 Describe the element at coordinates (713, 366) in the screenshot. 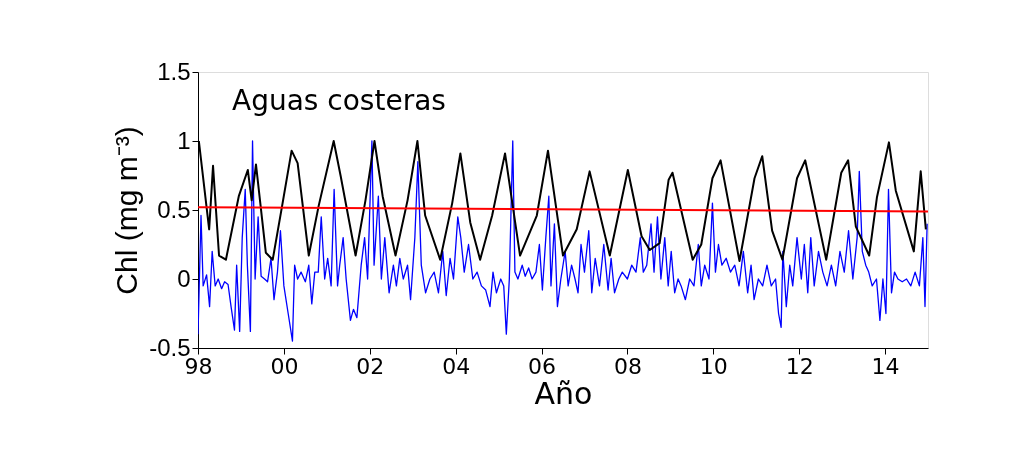

I see `x-tick-label: 10` at that location.